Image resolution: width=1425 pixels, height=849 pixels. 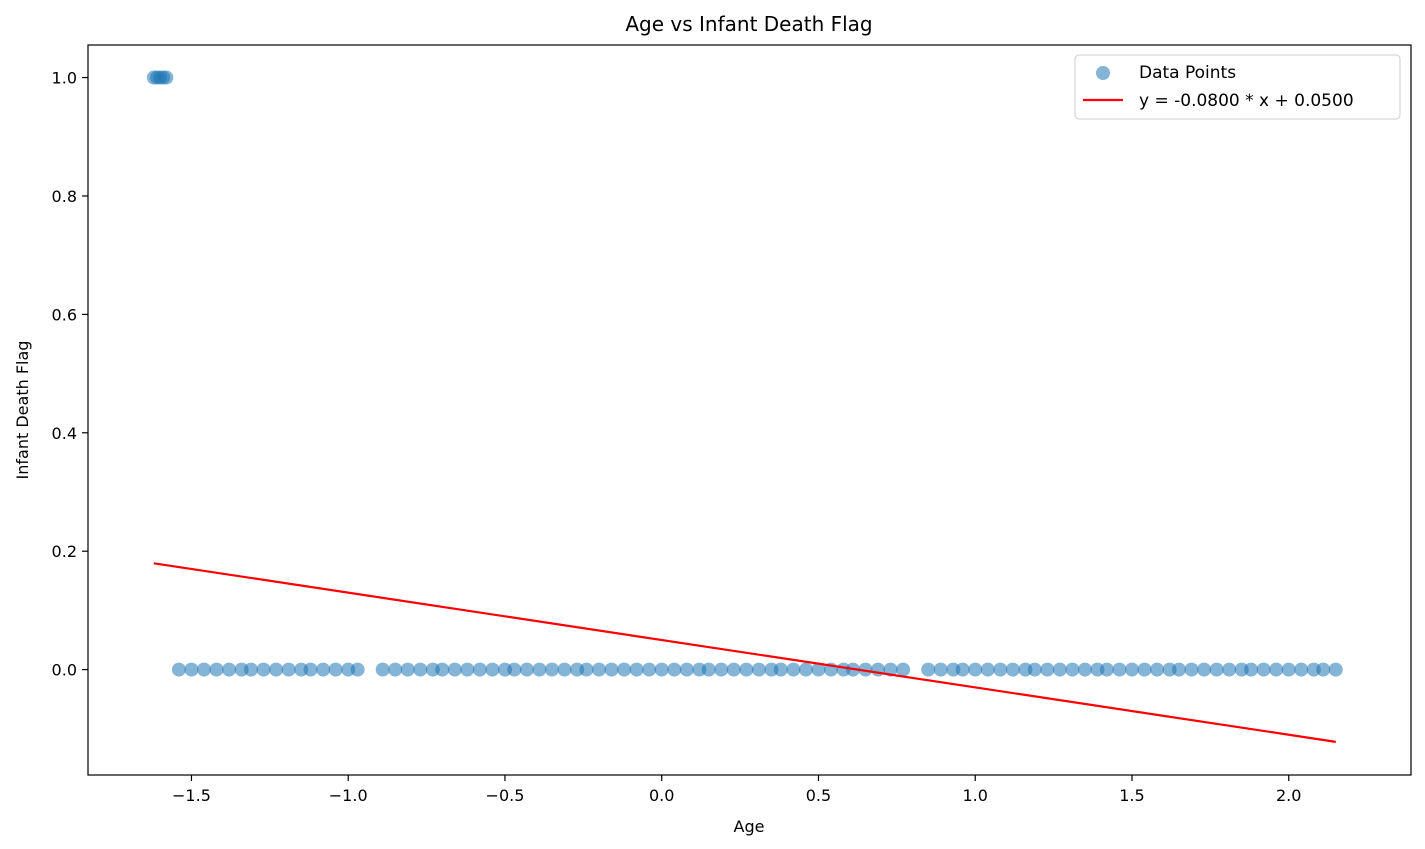 I want to click on legend-label-data-points: Data Points, so click(x=1187, y=73).